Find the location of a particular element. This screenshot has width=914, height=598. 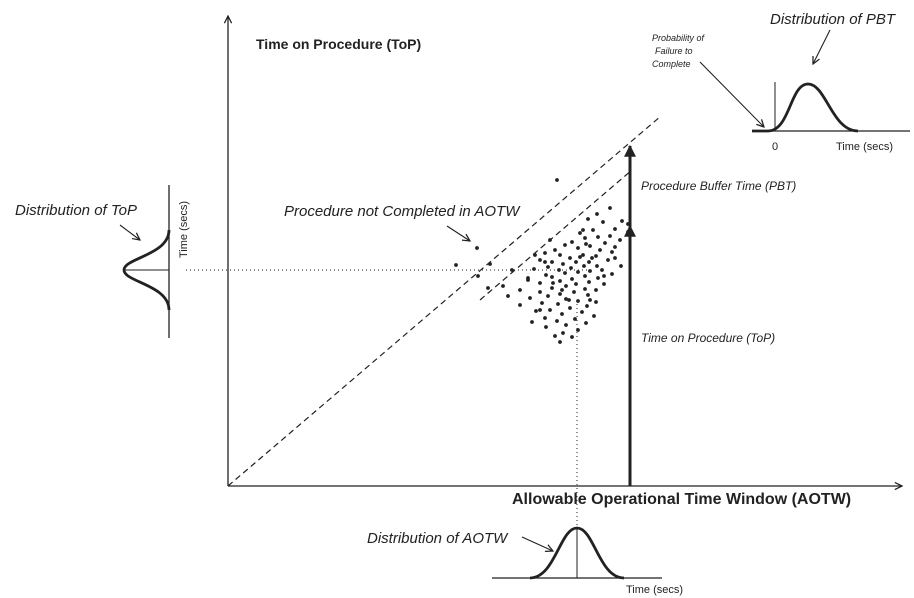

aotw-dist-label: Distribution of AOTW is located at coordinates (438, 538).